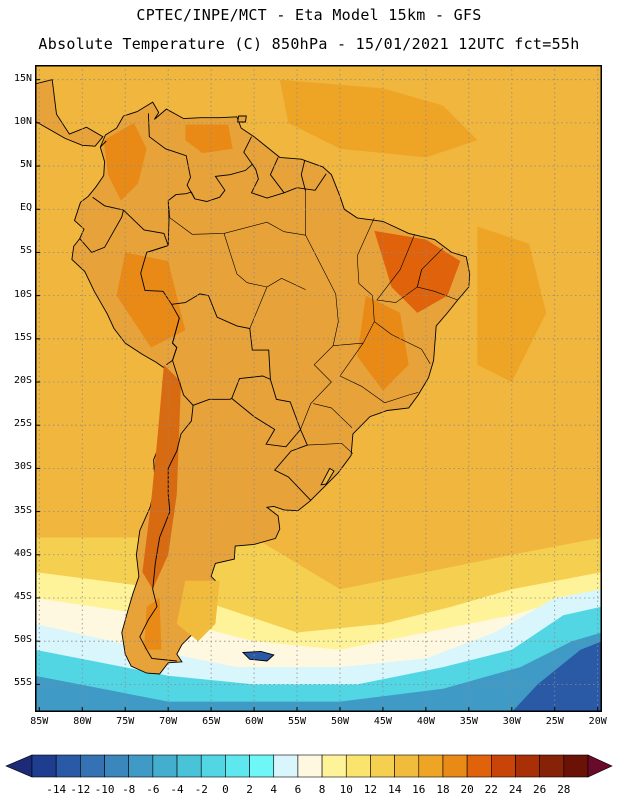 The image size is (618, 800). Describe the element at coordinates (19, 766) in the screenshot. I see `colorbar-arrow-min` at that location.